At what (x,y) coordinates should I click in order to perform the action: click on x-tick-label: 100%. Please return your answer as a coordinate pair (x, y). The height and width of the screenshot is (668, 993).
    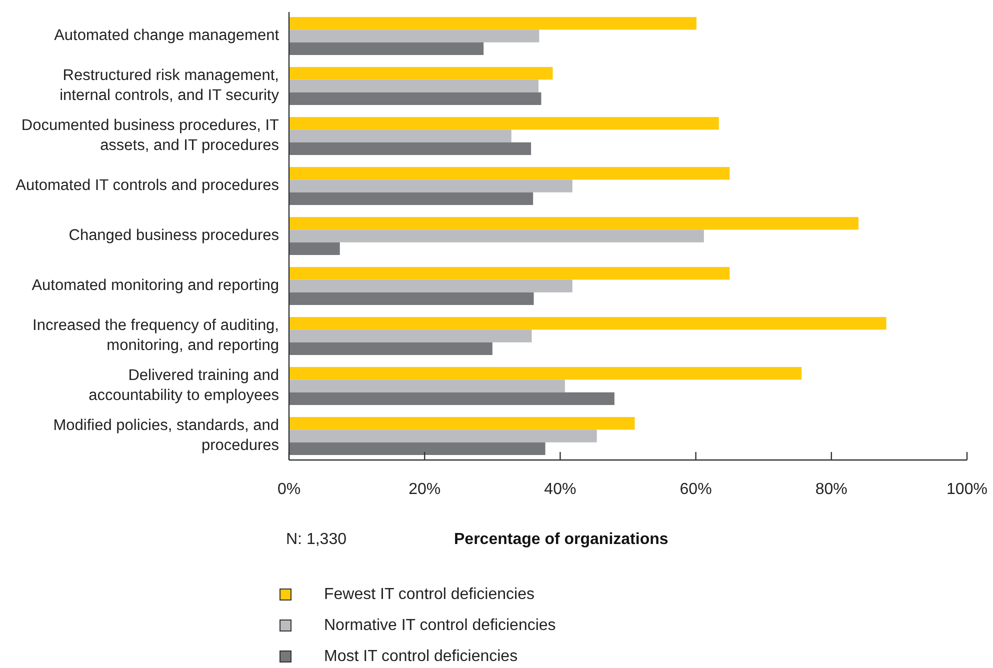
    Looking at the image, I should click on (967, 489).